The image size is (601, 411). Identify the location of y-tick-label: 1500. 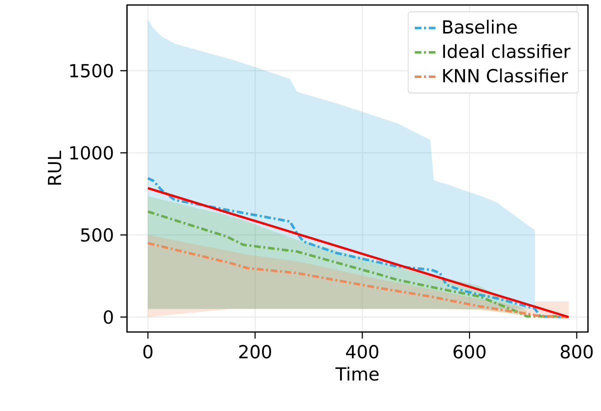
(91, 71).